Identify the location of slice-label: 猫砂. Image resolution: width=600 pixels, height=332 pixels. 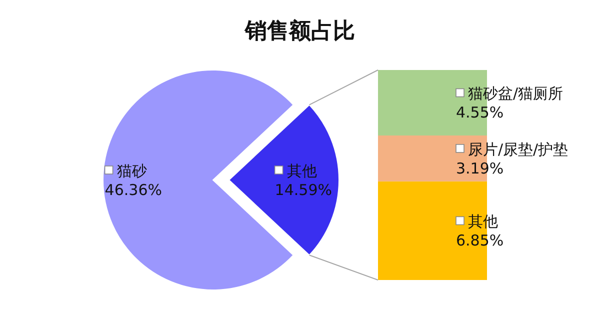
(131, 171).